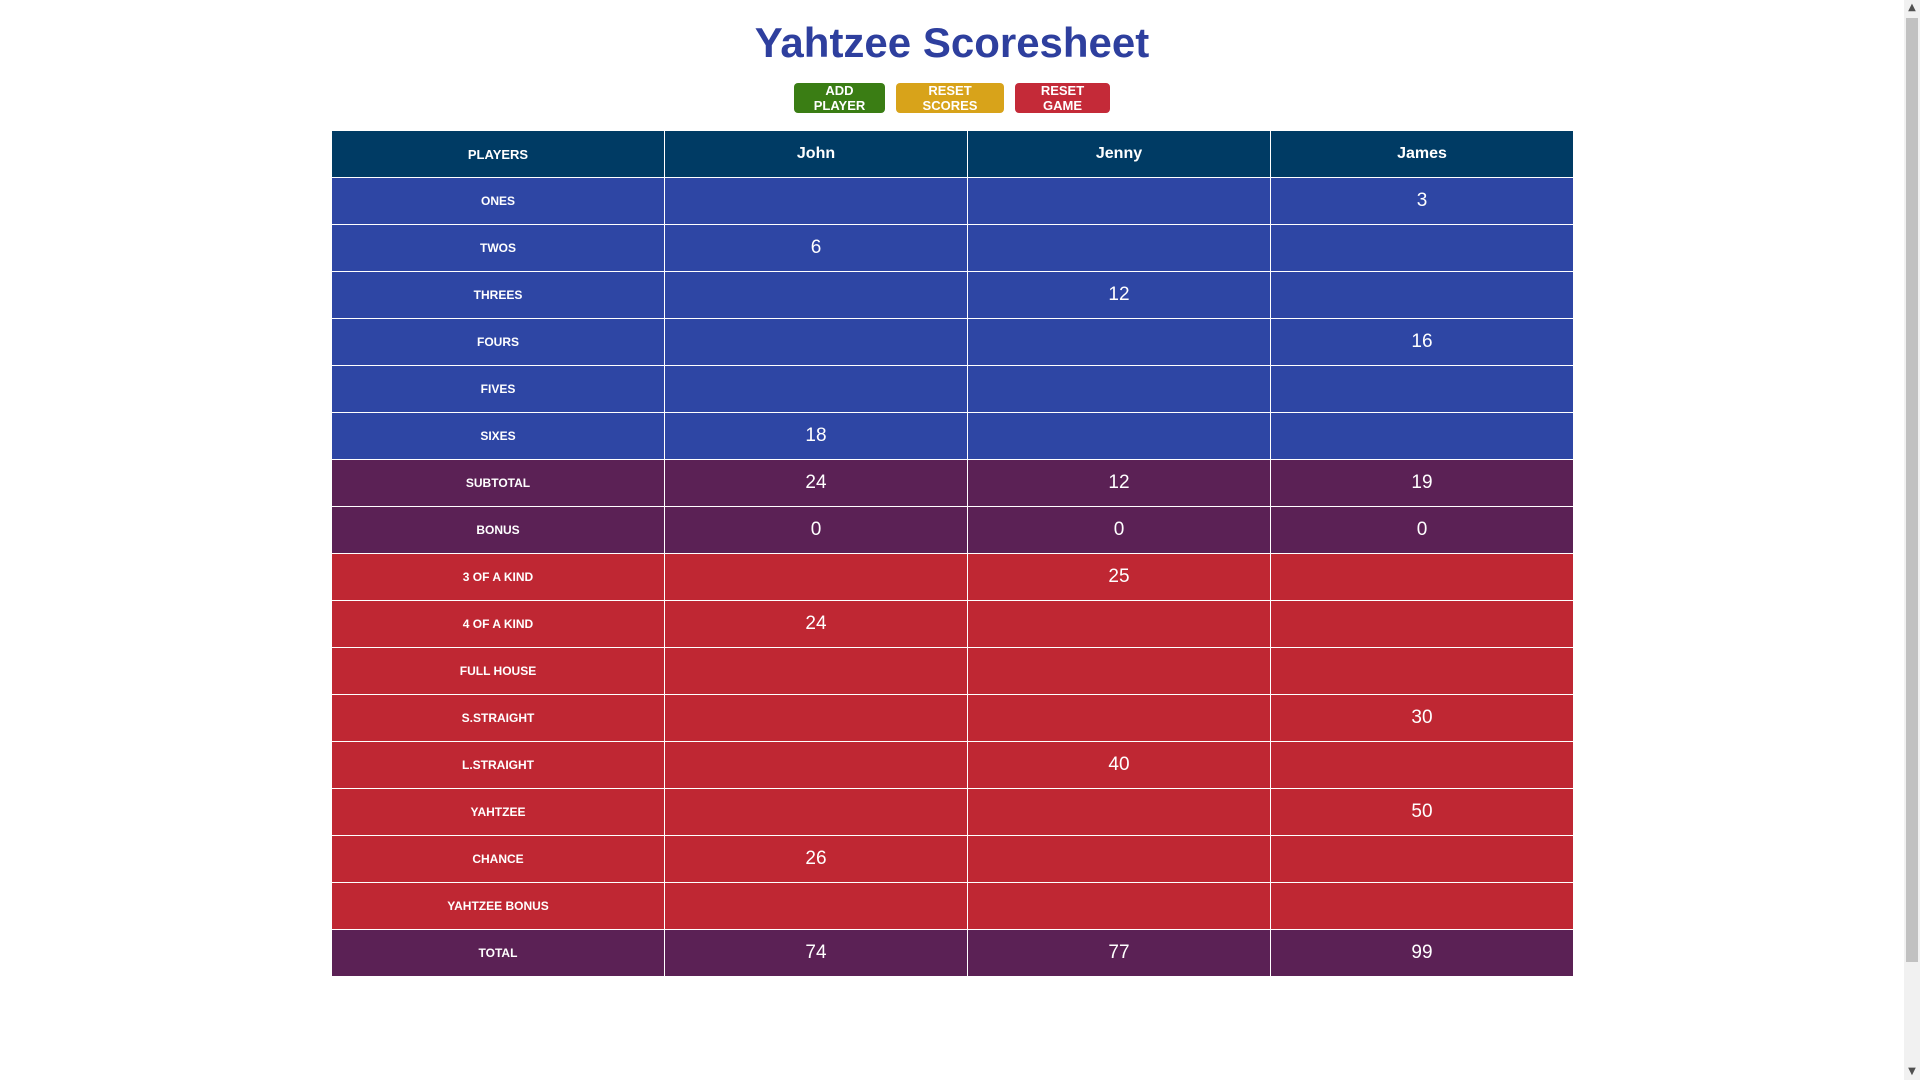 This screenshot has height=1080, width=1920. I want to click on table-row: THREES 12, so click(952, 295).